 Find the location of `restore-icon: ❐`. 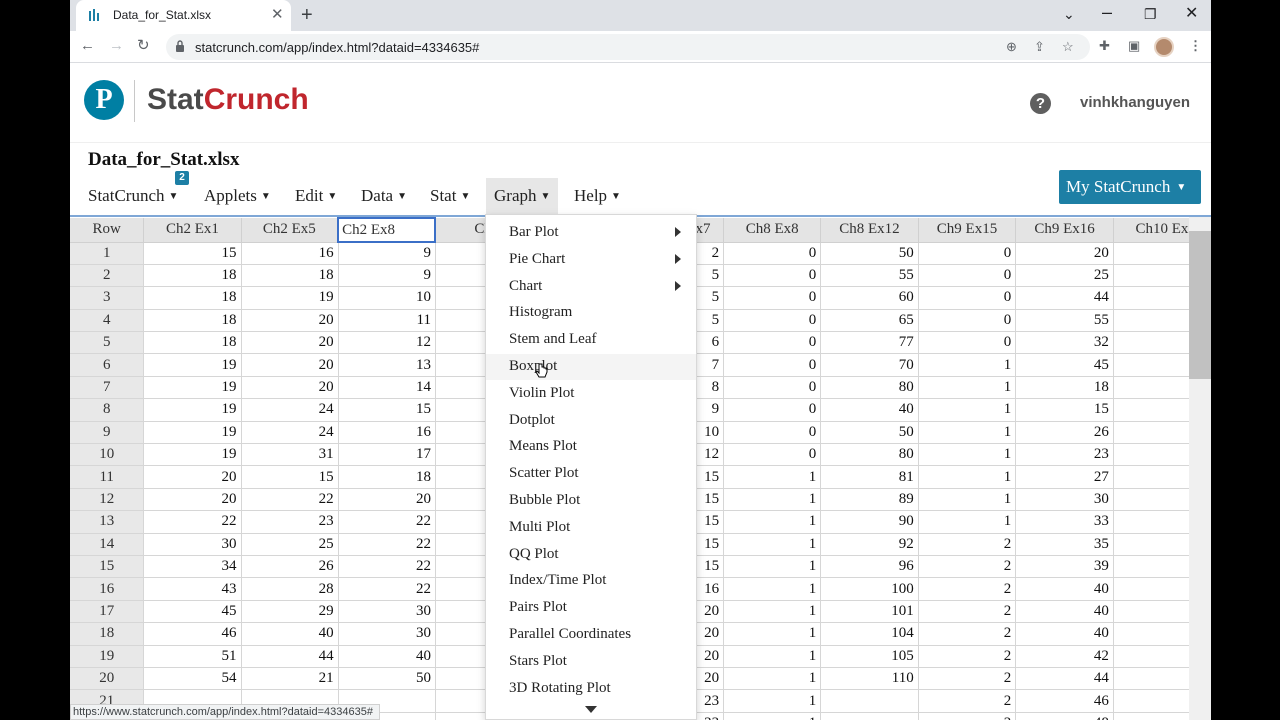

restore-icon: ❐ is located at coordinates (1150, 14).